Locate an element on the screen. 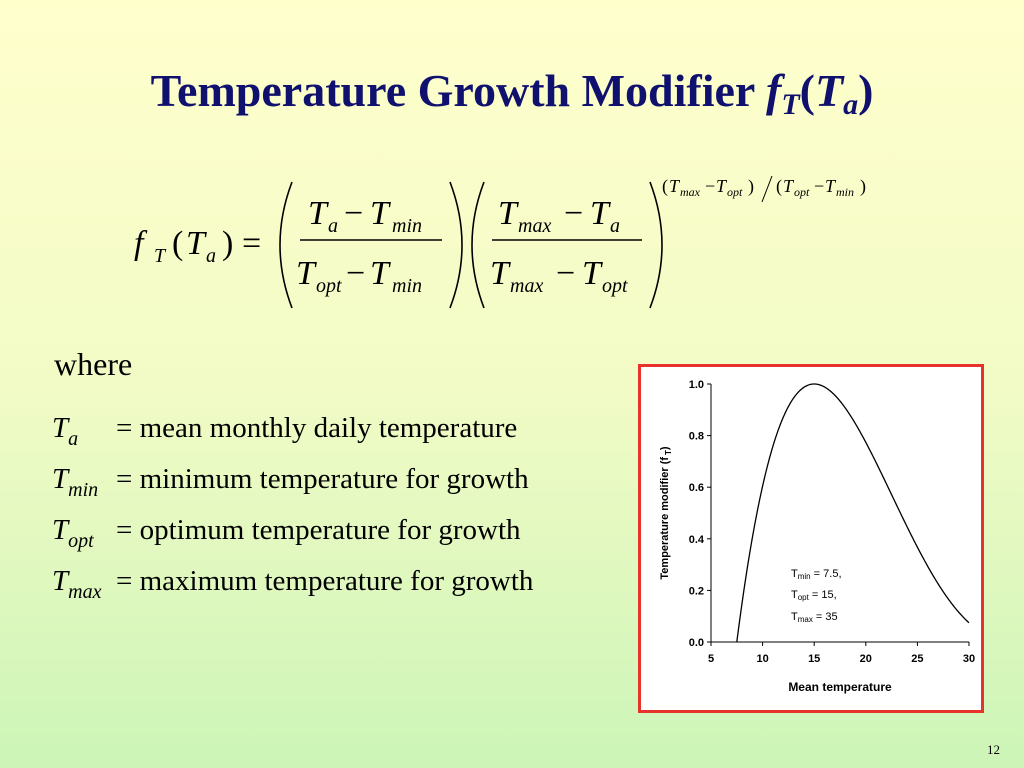 The height and width of the screenshot is (768, 1024). eq-lhs-T-sub: a is located at coordinates (211, 256).